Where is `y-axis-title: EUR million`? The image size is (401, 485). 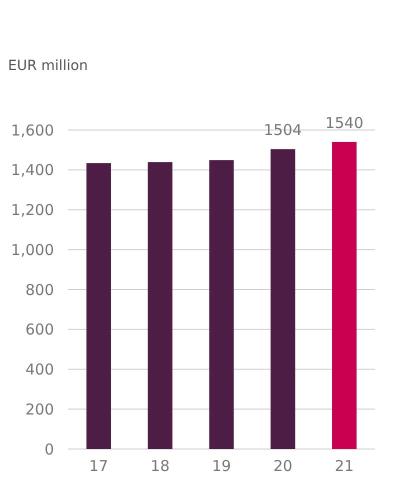
y-axis-title: EUR million is located at coordinates (48, 66).